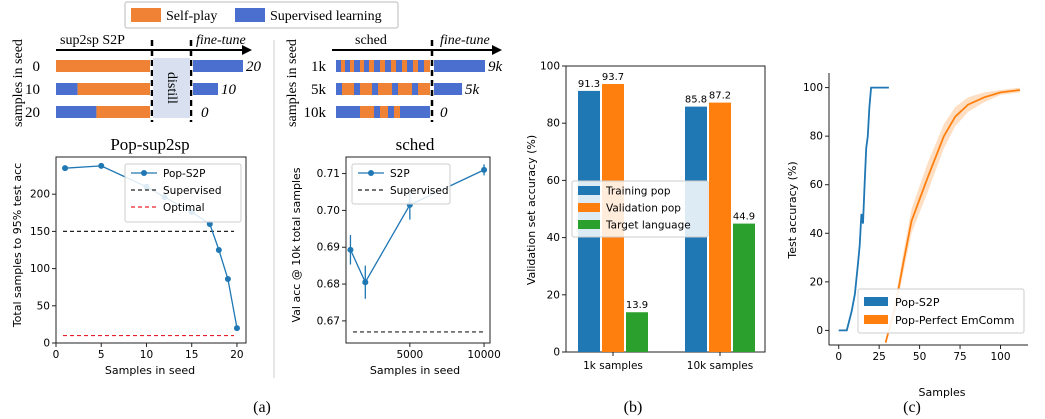 The height and width of the screenshot is (419, 1045). I want to click on legend-label-supervised: Supervised learning, so click(326, 16).